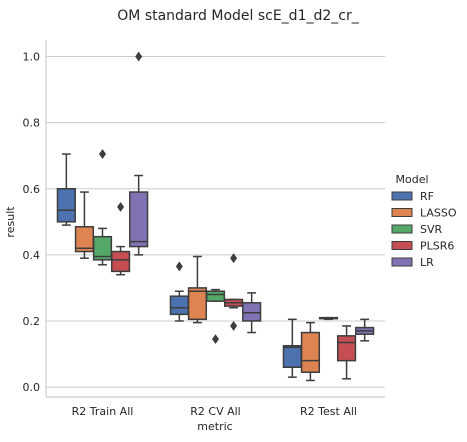 The height and width of the screenshot is (442, 467). Describe the element at coordinates (32, 255) in the screenshot. I see `y-tick-label: 0.4` at that location.